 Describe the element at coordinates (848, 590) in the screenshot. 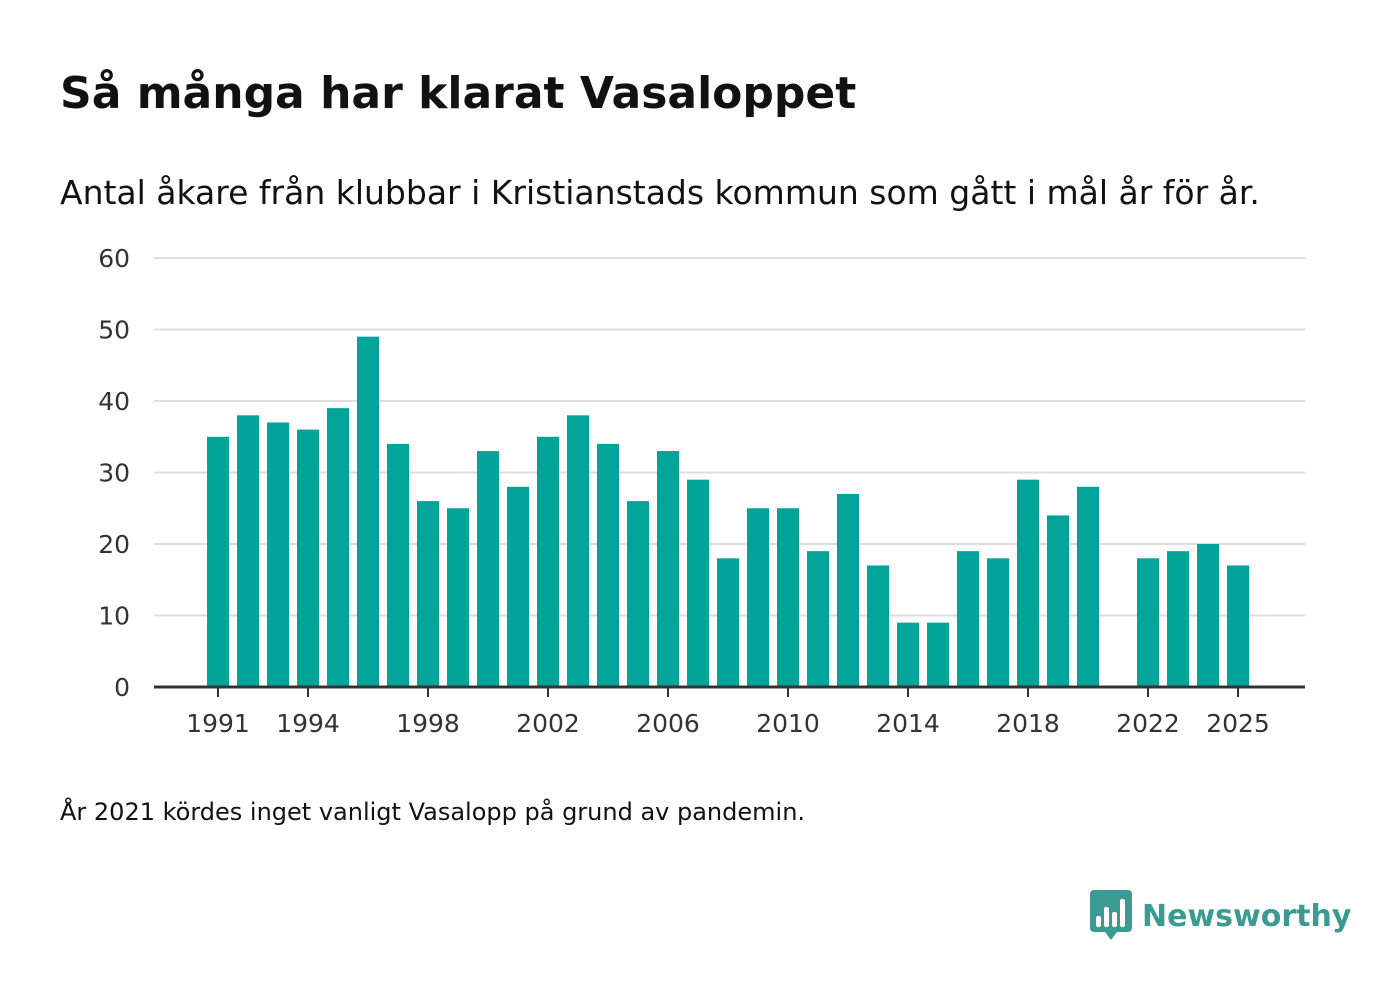

I see `bar-2012` at that location.